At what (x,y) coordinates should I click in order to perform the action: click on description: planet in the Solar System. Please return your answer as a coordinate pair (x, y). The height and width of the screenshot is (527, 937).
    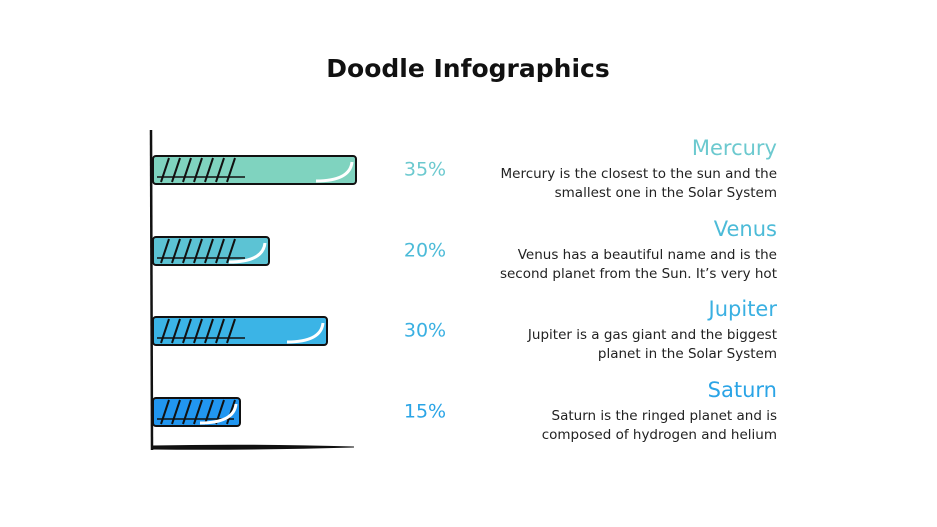
    Looking at the image, I should click on (687, 354).